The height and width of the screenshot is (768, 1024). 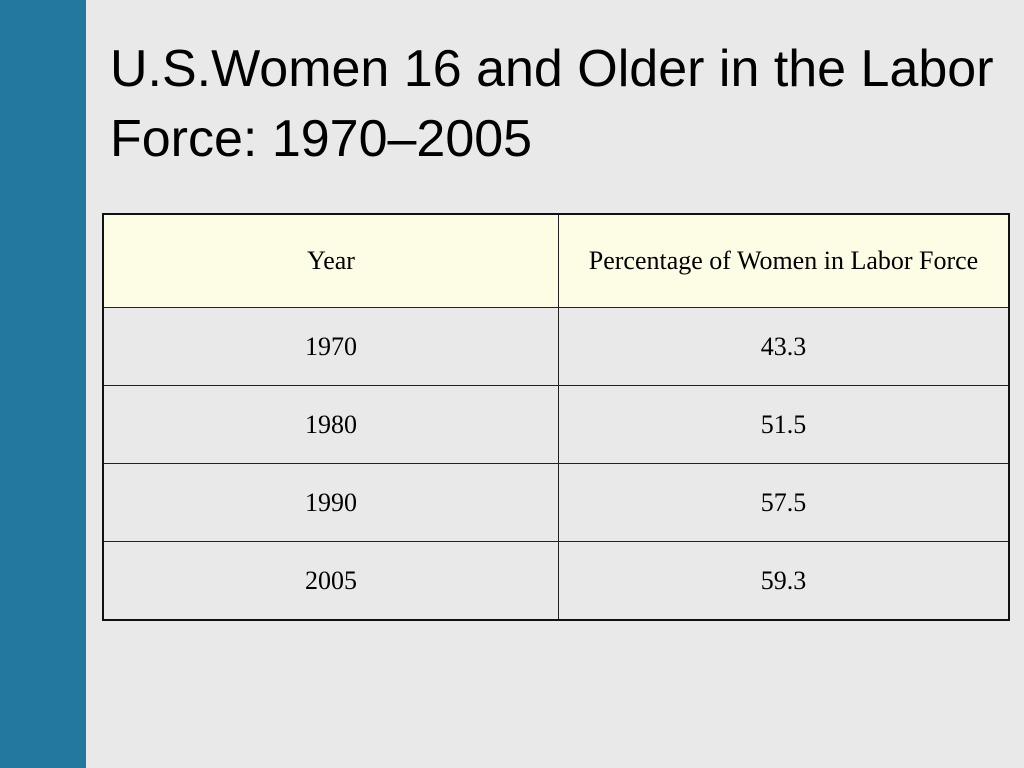 I want to click on table-head: Year Percentage of Women in Labor Force, so click(x=556, y=260).